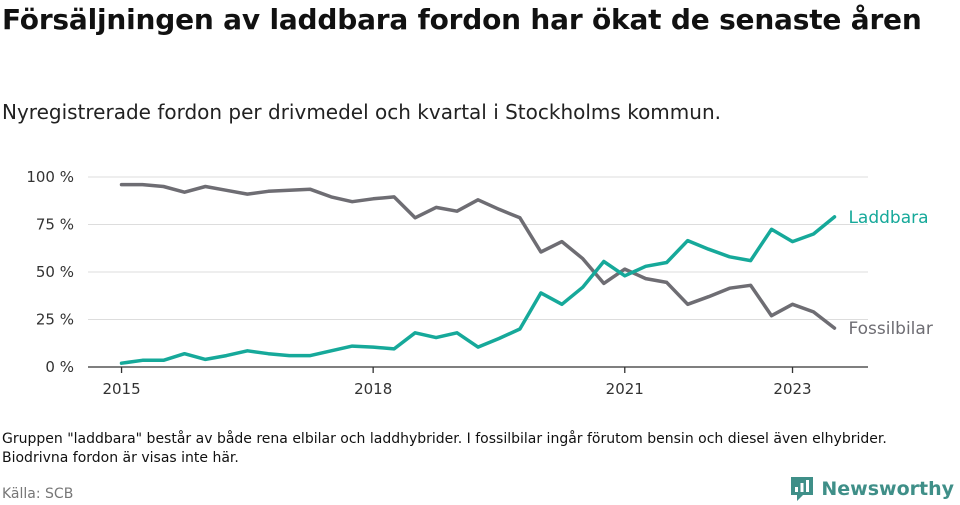 The height and width of the screenshot is (505, 960). What do you see at coordinates (887, 489) in the screenshot?
I see `brand-name: Newsworthy` at bounding box center [887, 489].